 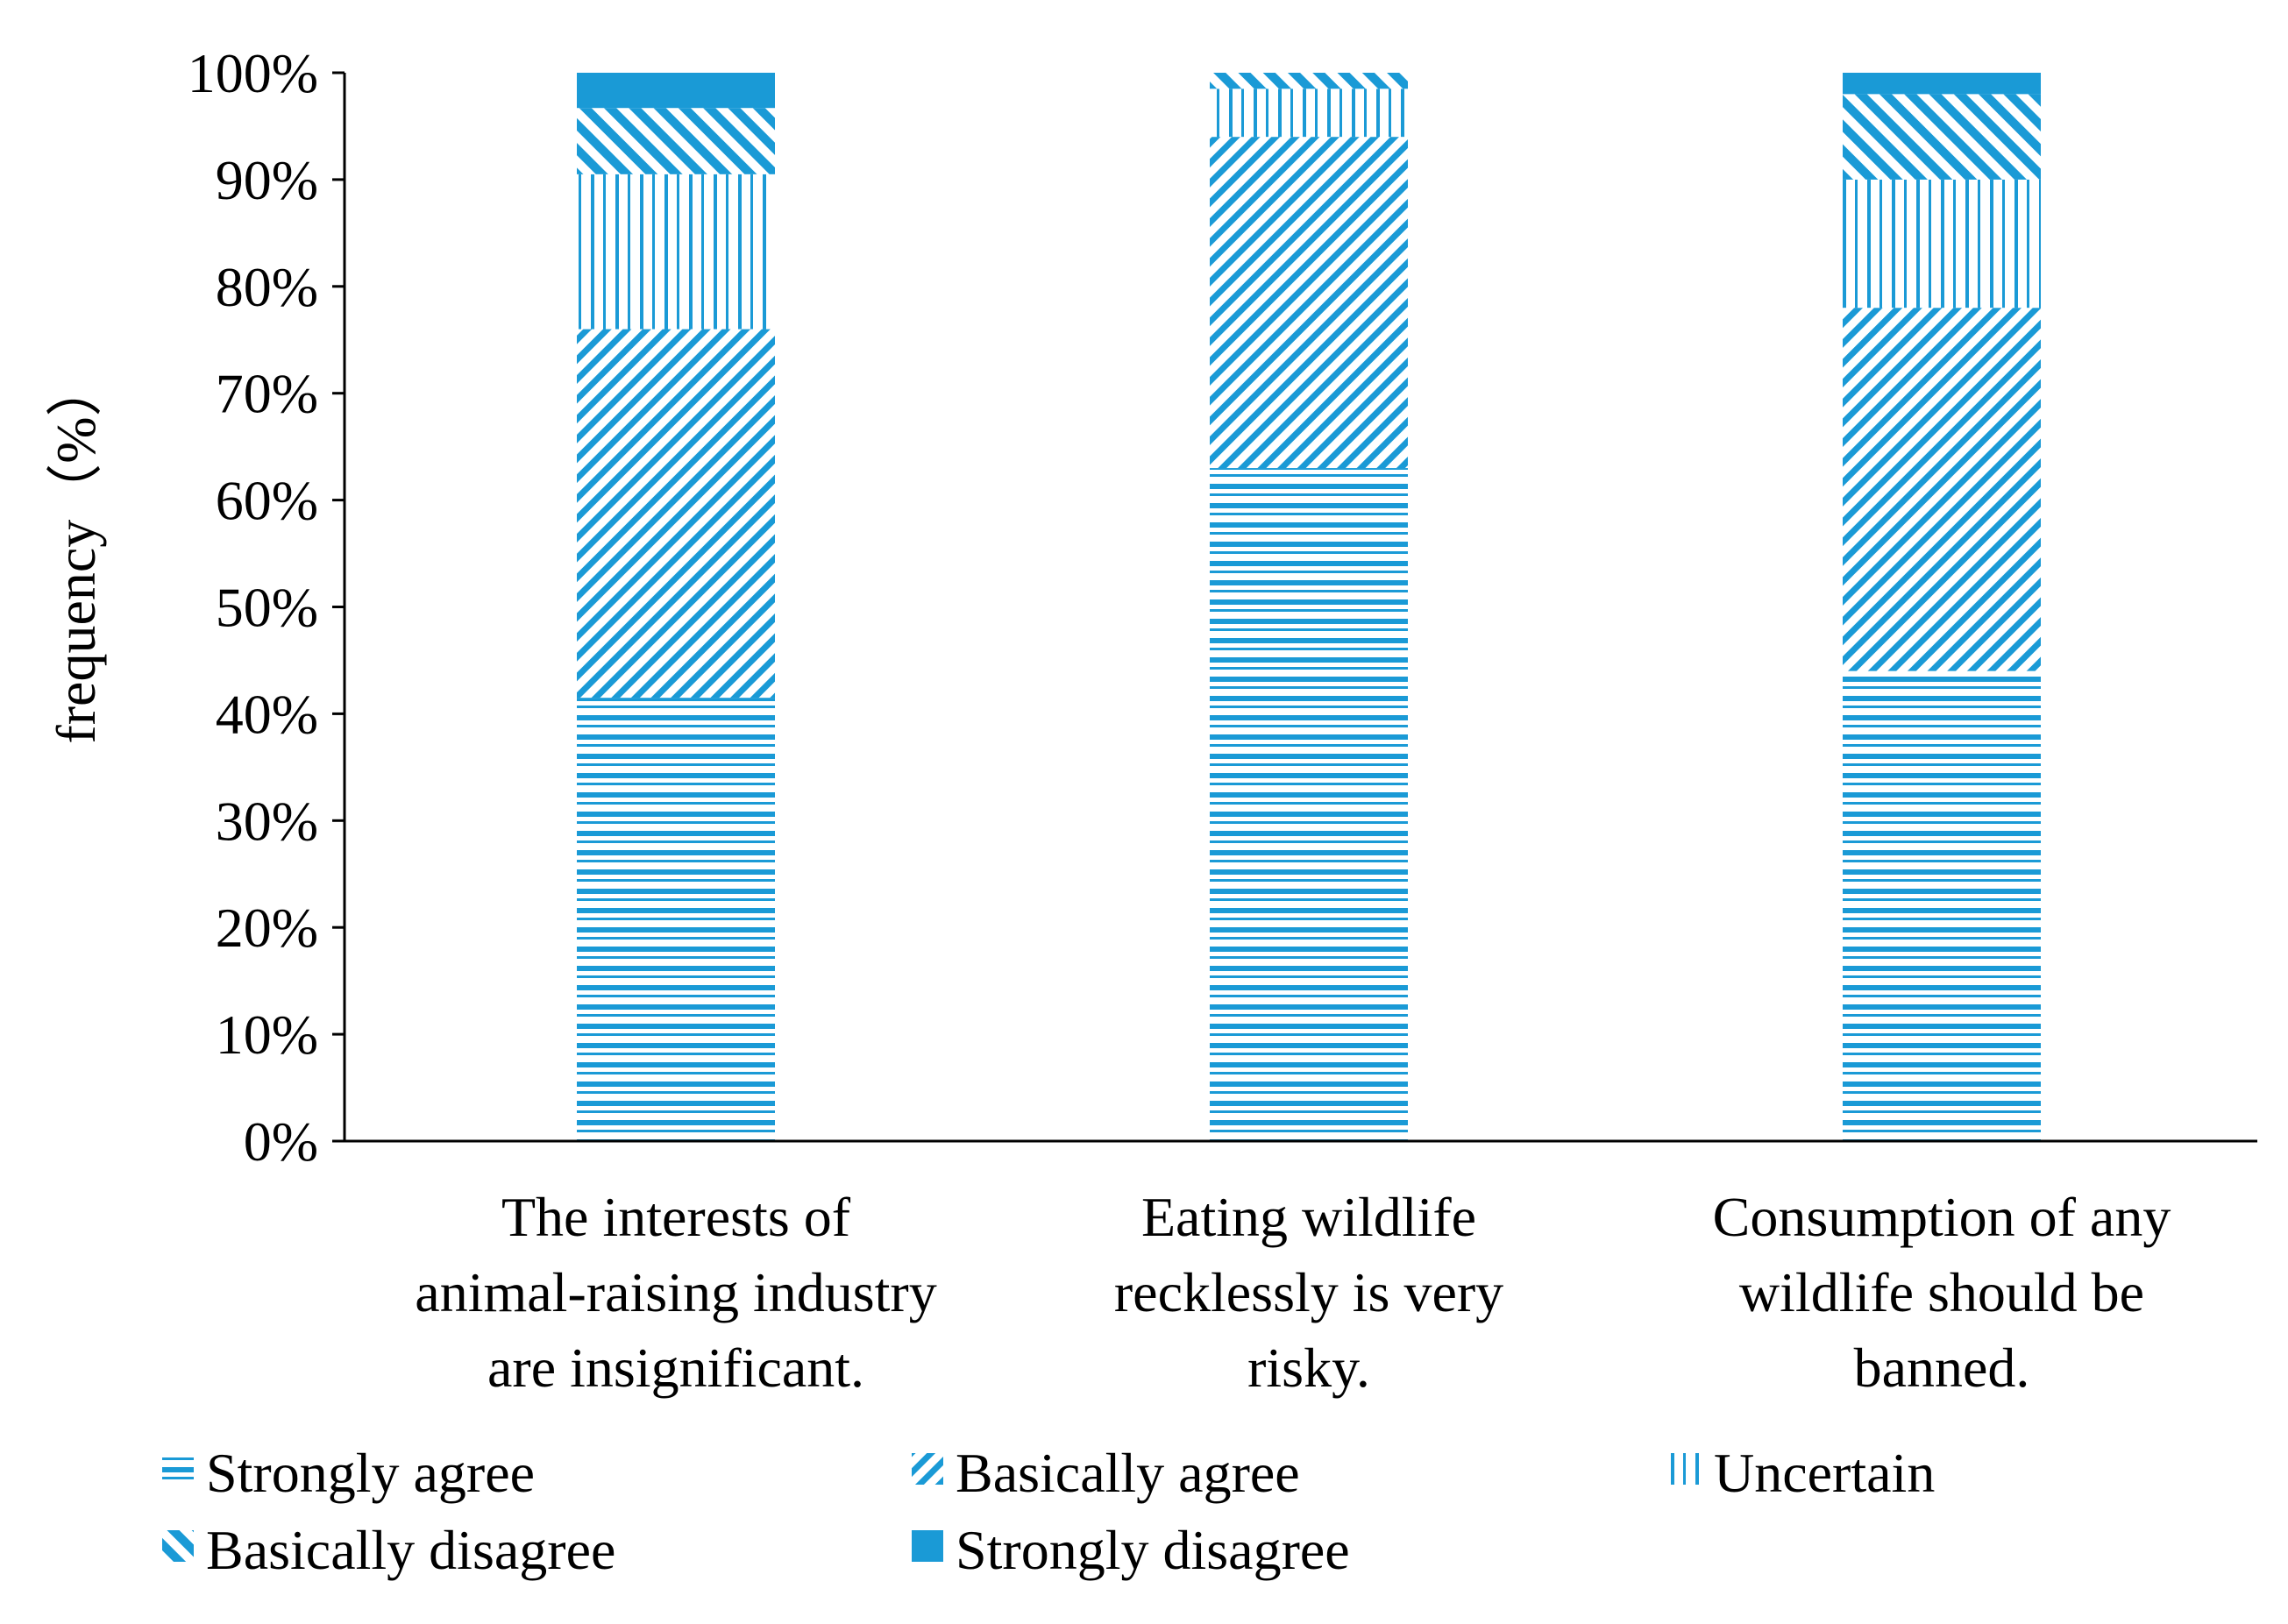 What do you see at coordinates (281, 1141) in the screenshot?
I see `y-tick-label: 0%` at bounding box center [281, 1141].